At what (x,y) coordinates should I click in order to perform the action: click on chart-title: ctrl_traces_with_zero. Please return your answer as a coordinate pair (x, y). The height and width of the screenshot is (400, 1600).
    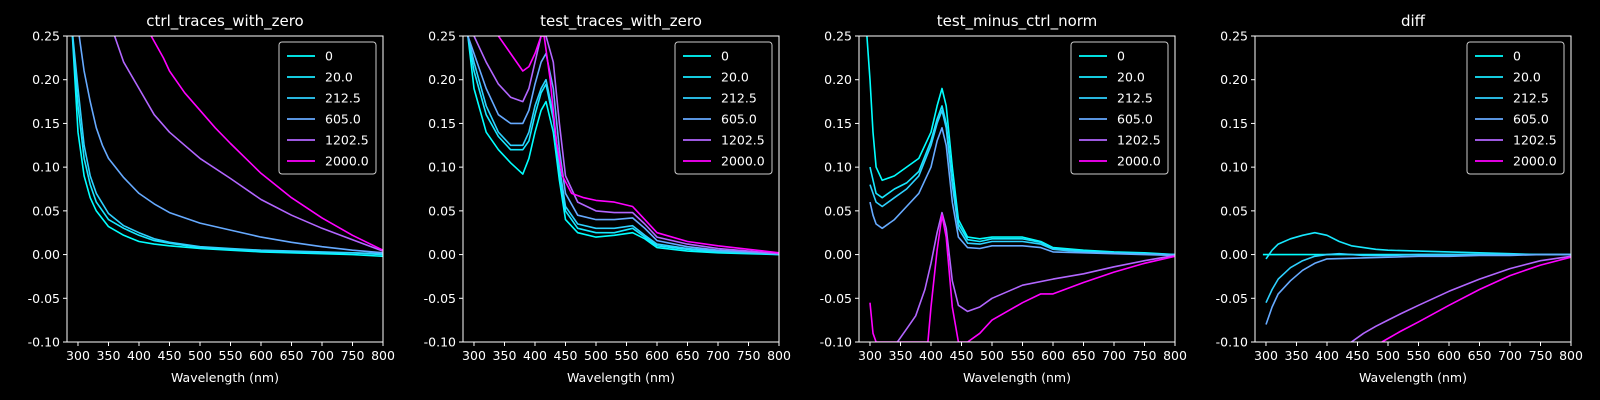
    Looking at the image, I should click on (224, 21).